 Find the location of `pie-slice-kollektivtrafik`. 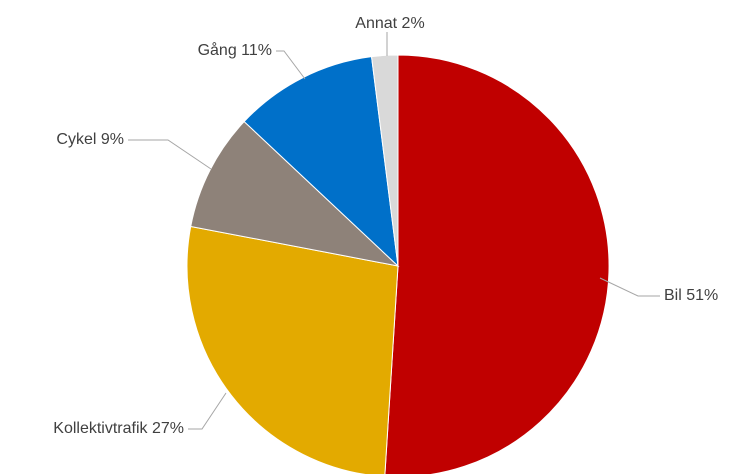

pie-slice-kollektivtrafik is located at coordinates (292, 349).